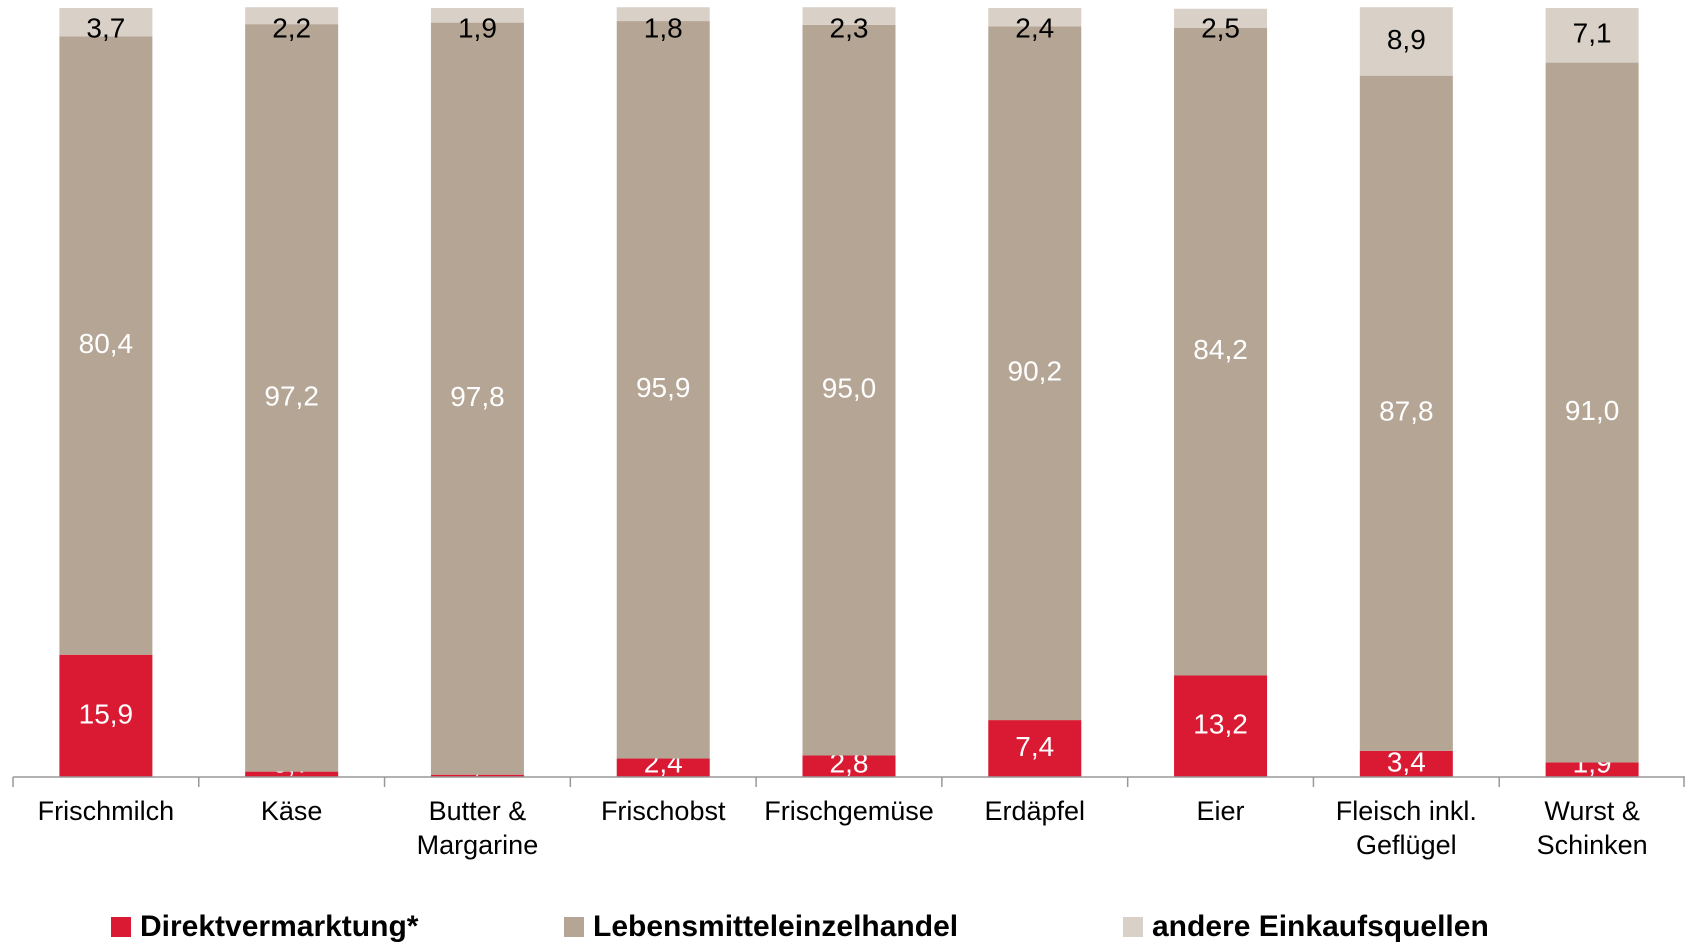 This screenshot has width=1685, height=947. What do you see at coordinates (1406, 828) in the screenshot?
I see `x-tick-label: Fleisch inkl. Geflügel` at bounding box center [1406, 828].